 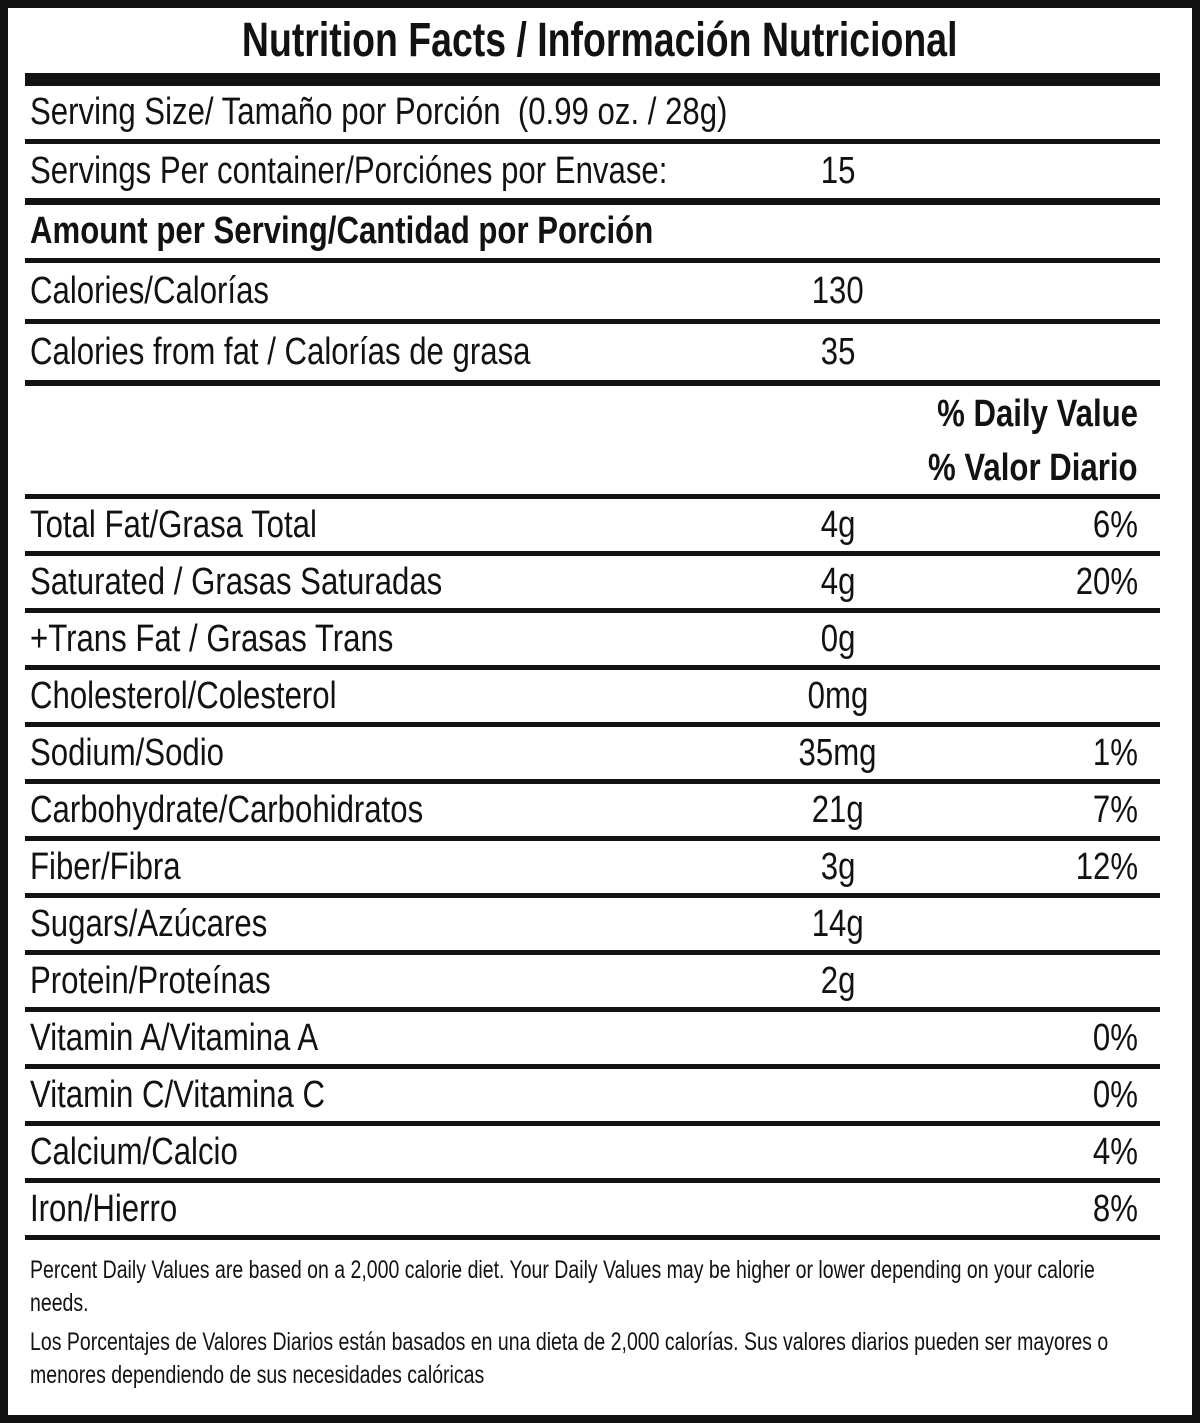 I want to click on nutrient-label: Sugars/Azúcares, so click(x=149, y=923).